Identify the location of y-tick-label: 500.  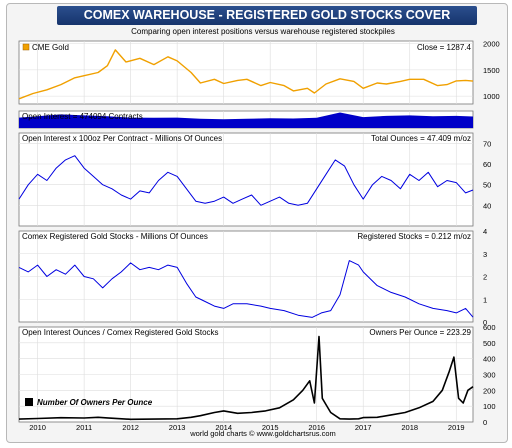
(489, 343).